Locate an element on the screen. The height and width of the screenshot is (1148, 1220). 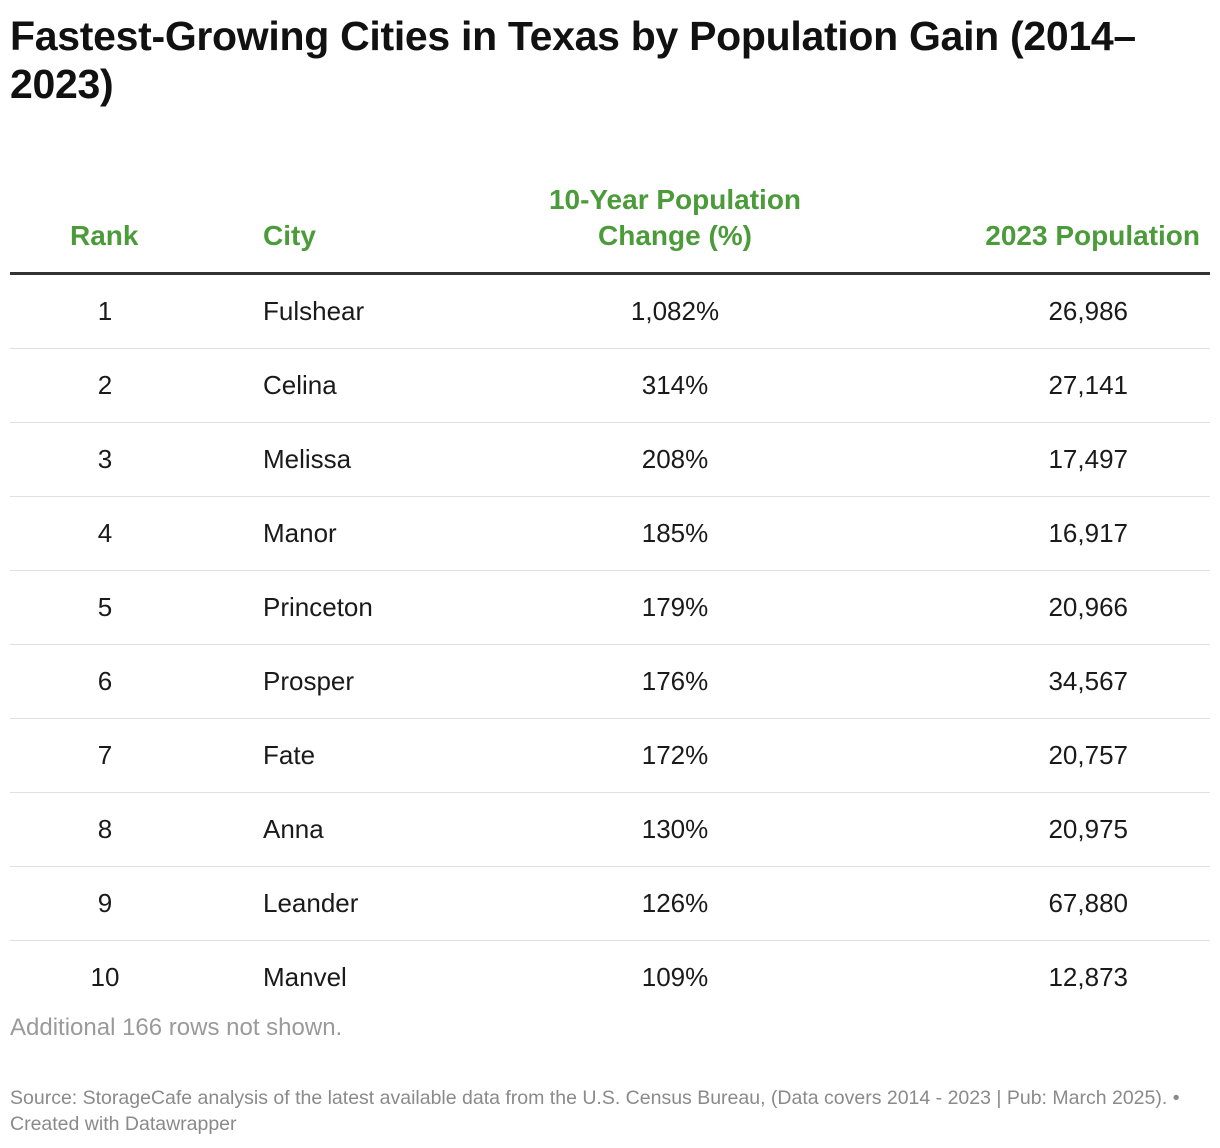
cell-2023-population: 26,986 is located at coordinates (1060, 311).